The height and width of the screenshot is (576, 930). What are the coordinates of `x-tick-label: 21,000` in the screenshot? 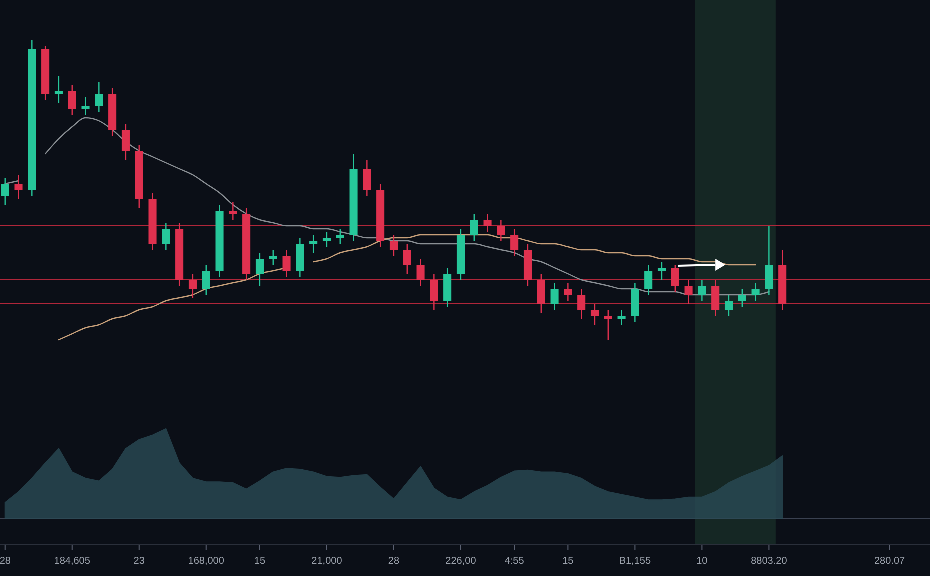 It's located at (327, 561).